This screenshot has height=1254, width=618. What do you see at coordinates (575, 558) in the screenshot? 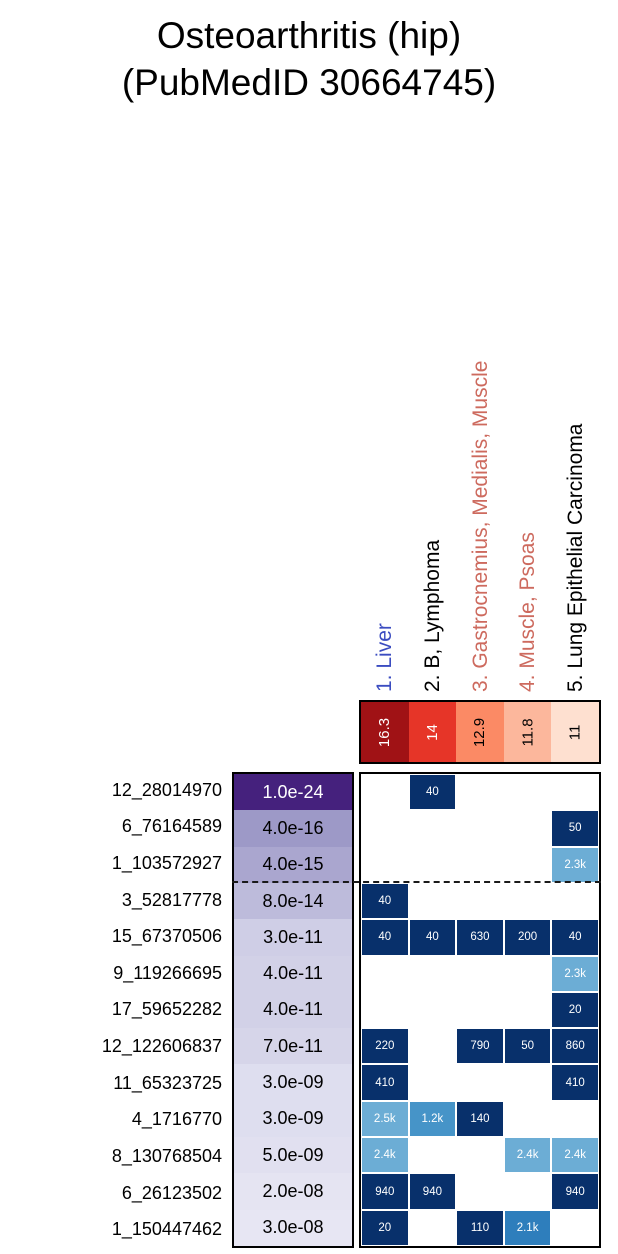
I see `column-label: 5. Lung Epithelial Carcinoma` at bounding box center [575, 558].